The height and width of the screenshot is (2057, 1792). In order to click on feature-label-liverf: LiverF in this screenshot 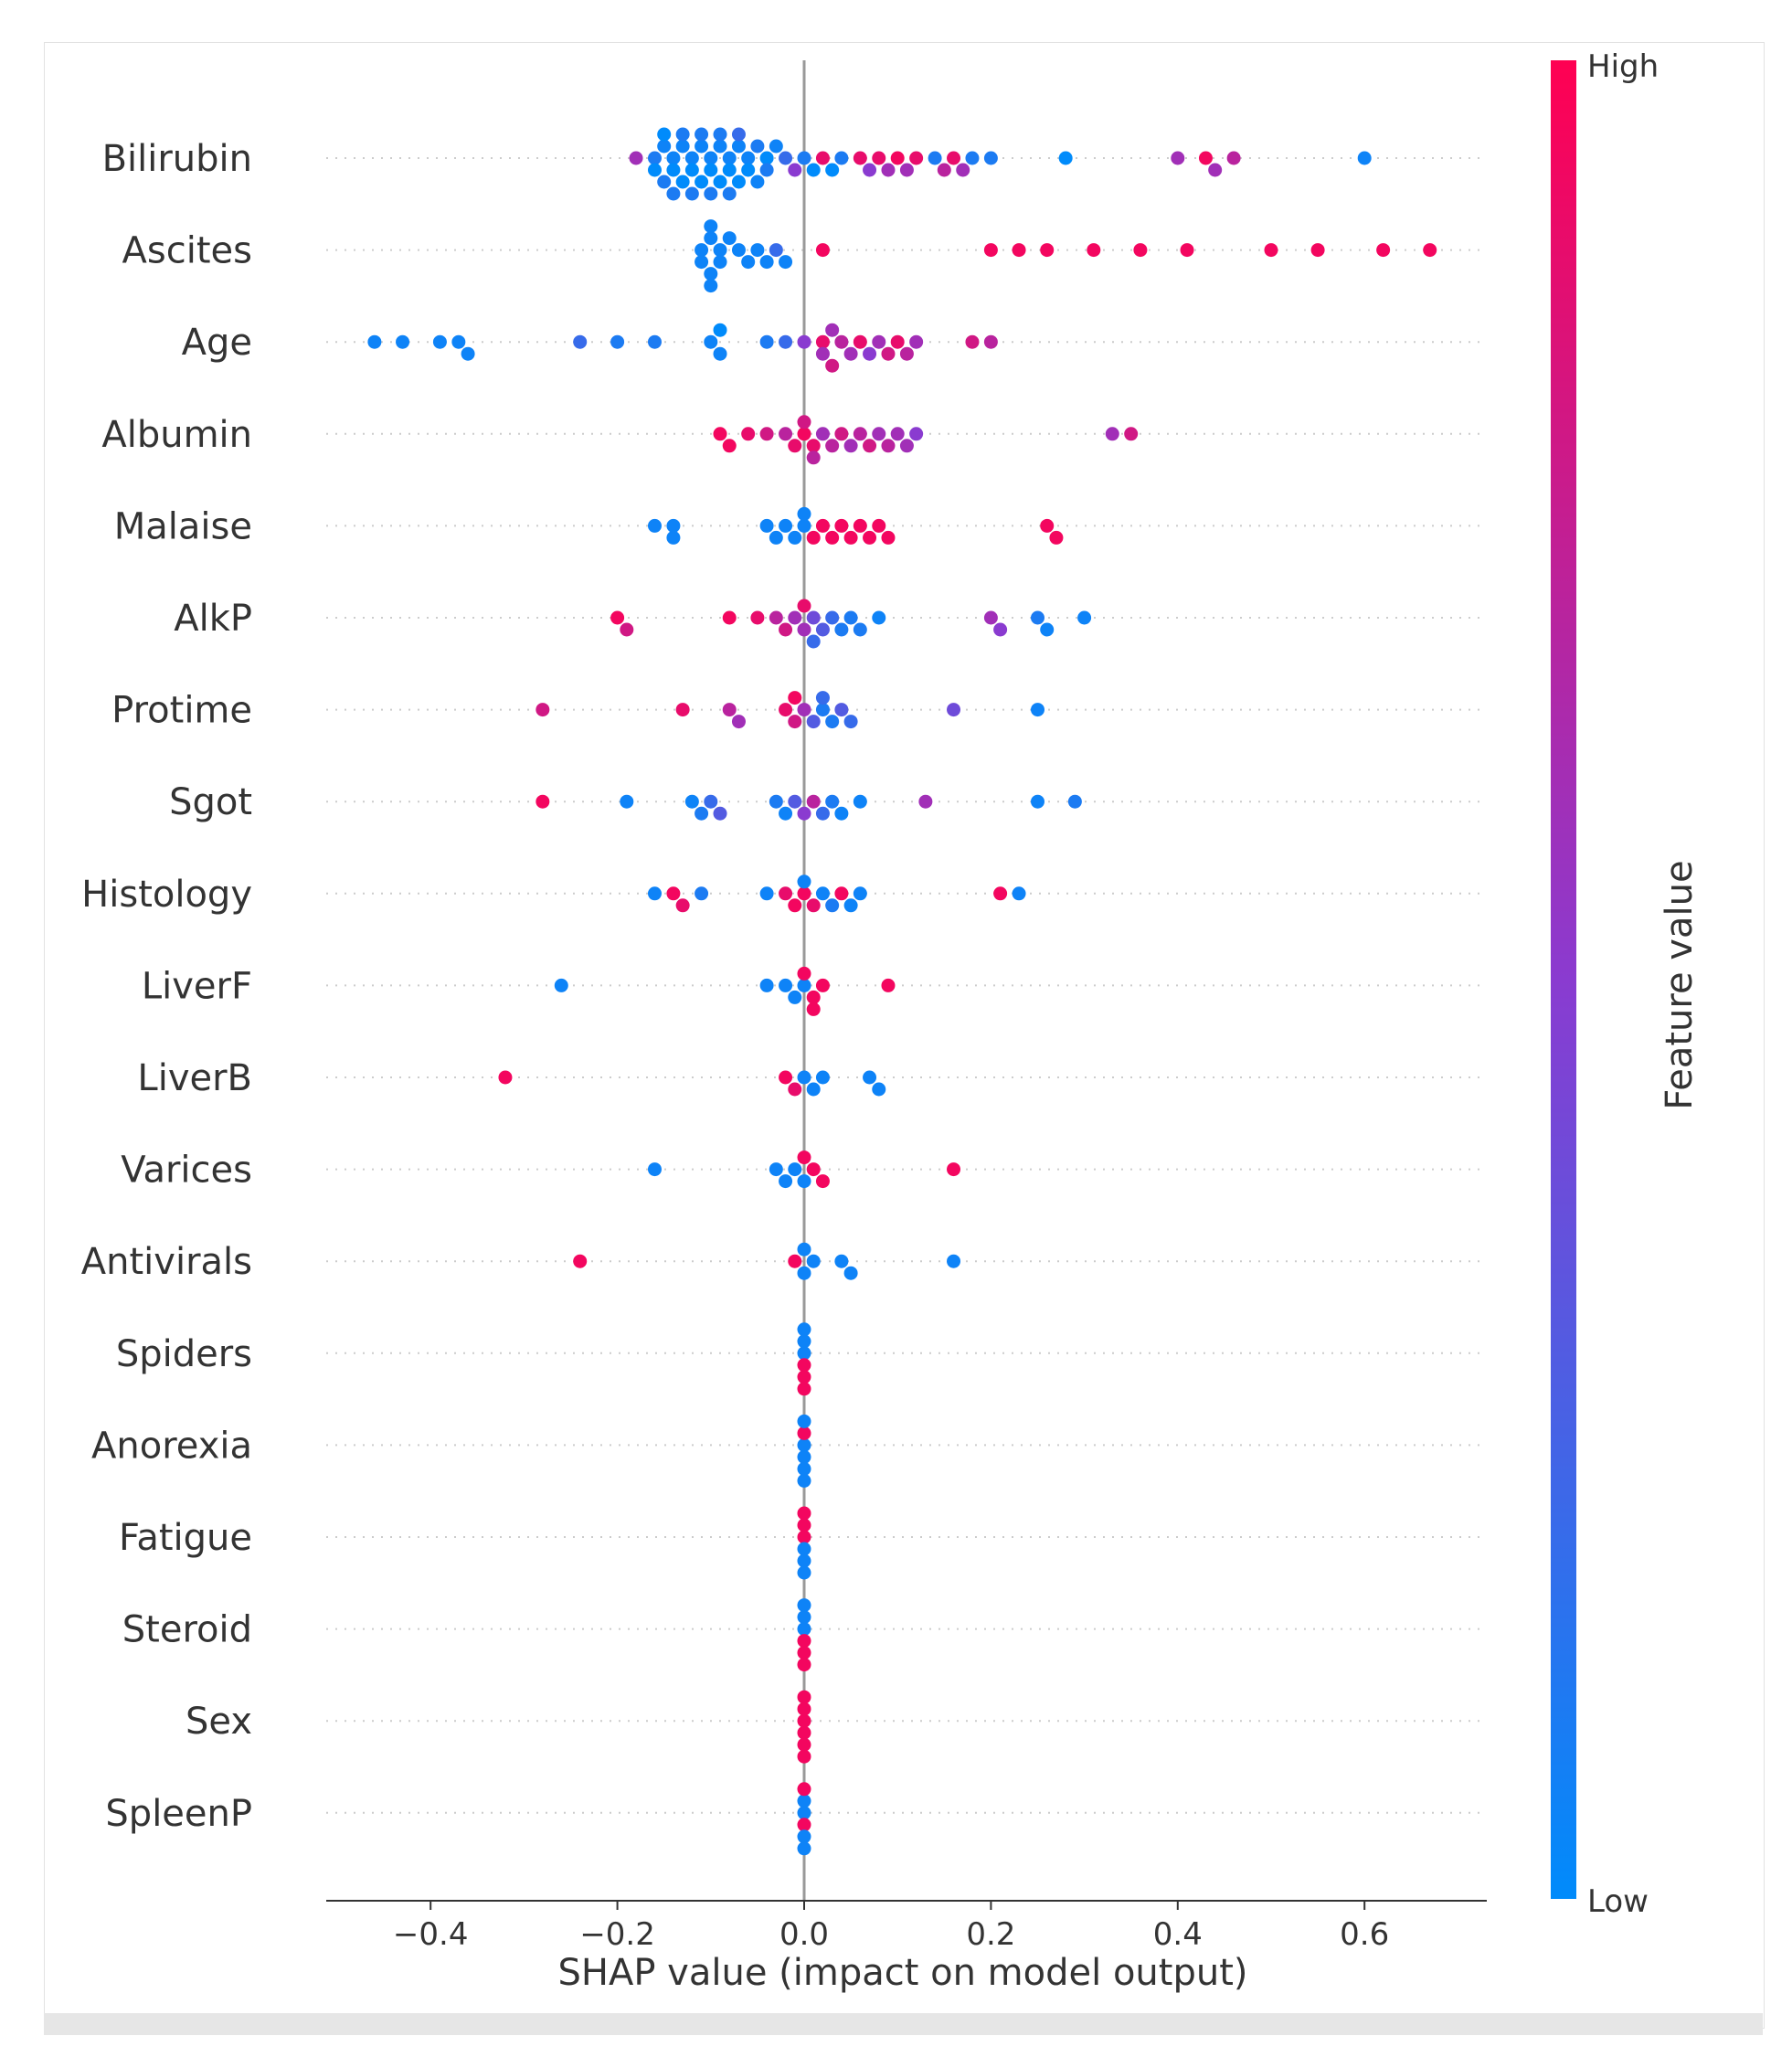, I will do `click(197, 986)`.